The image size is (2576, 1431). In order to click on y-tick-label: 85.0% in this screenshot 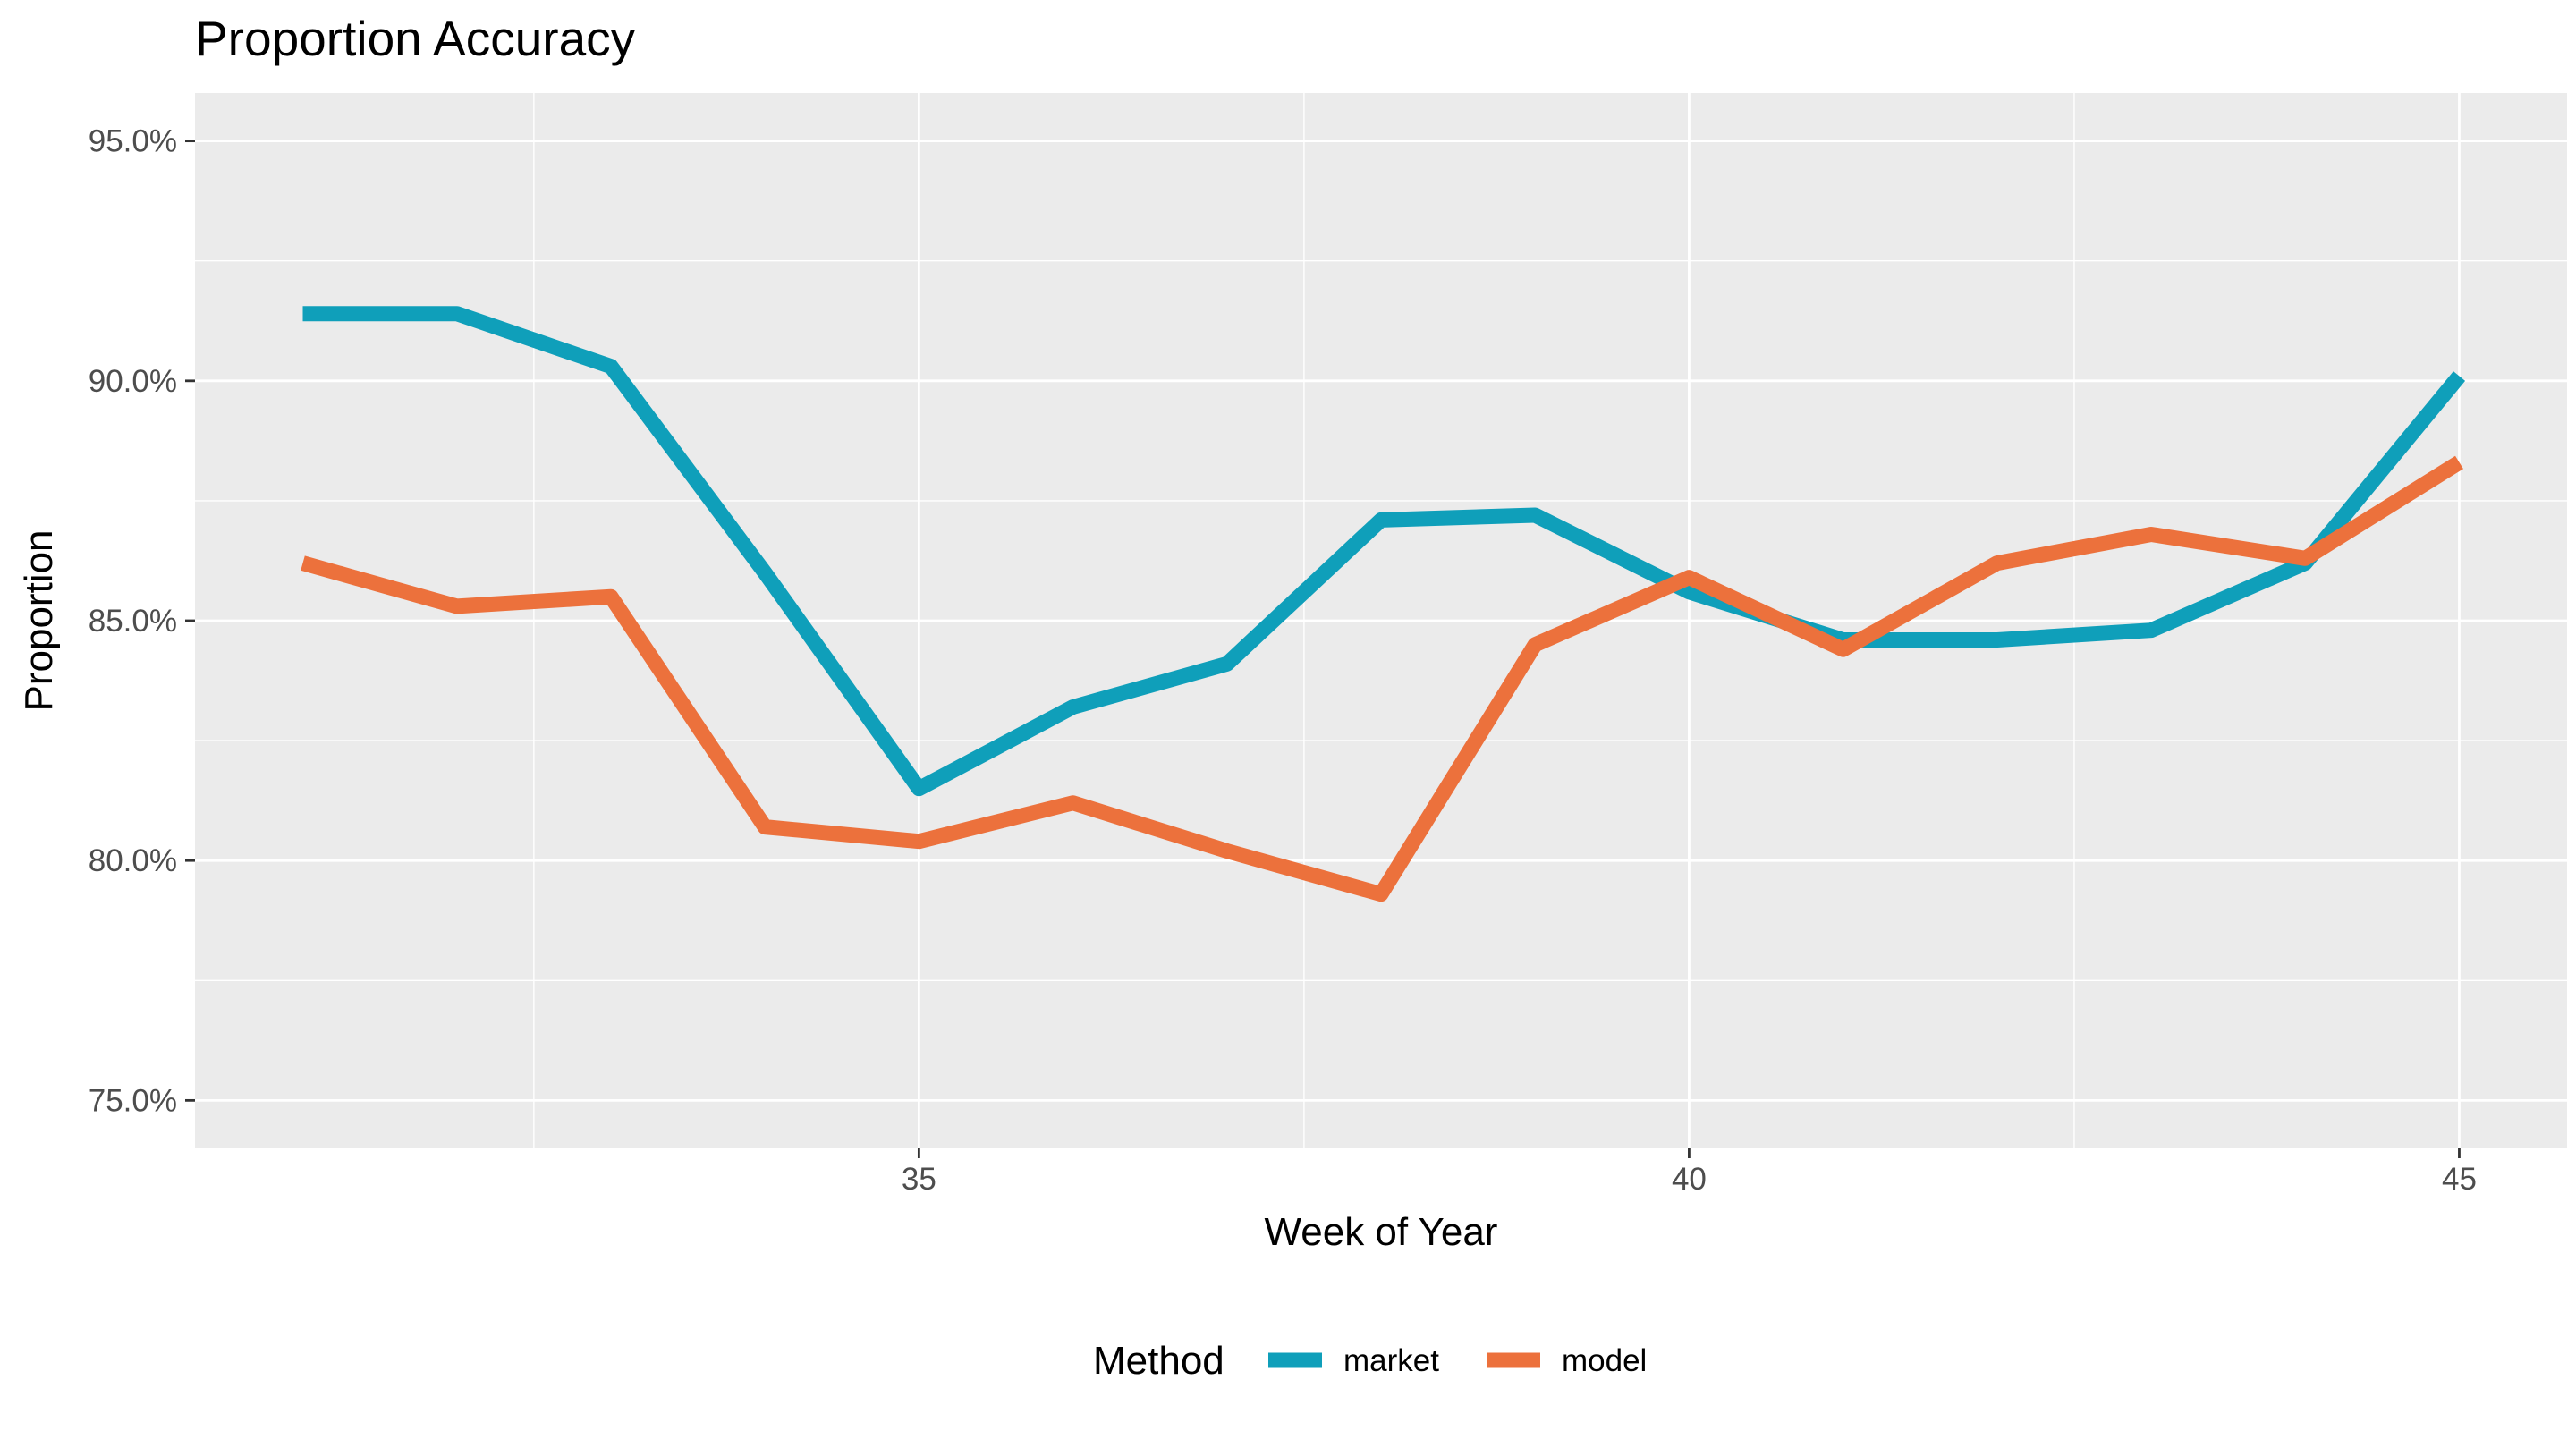, I will do `click(133, 621)`.